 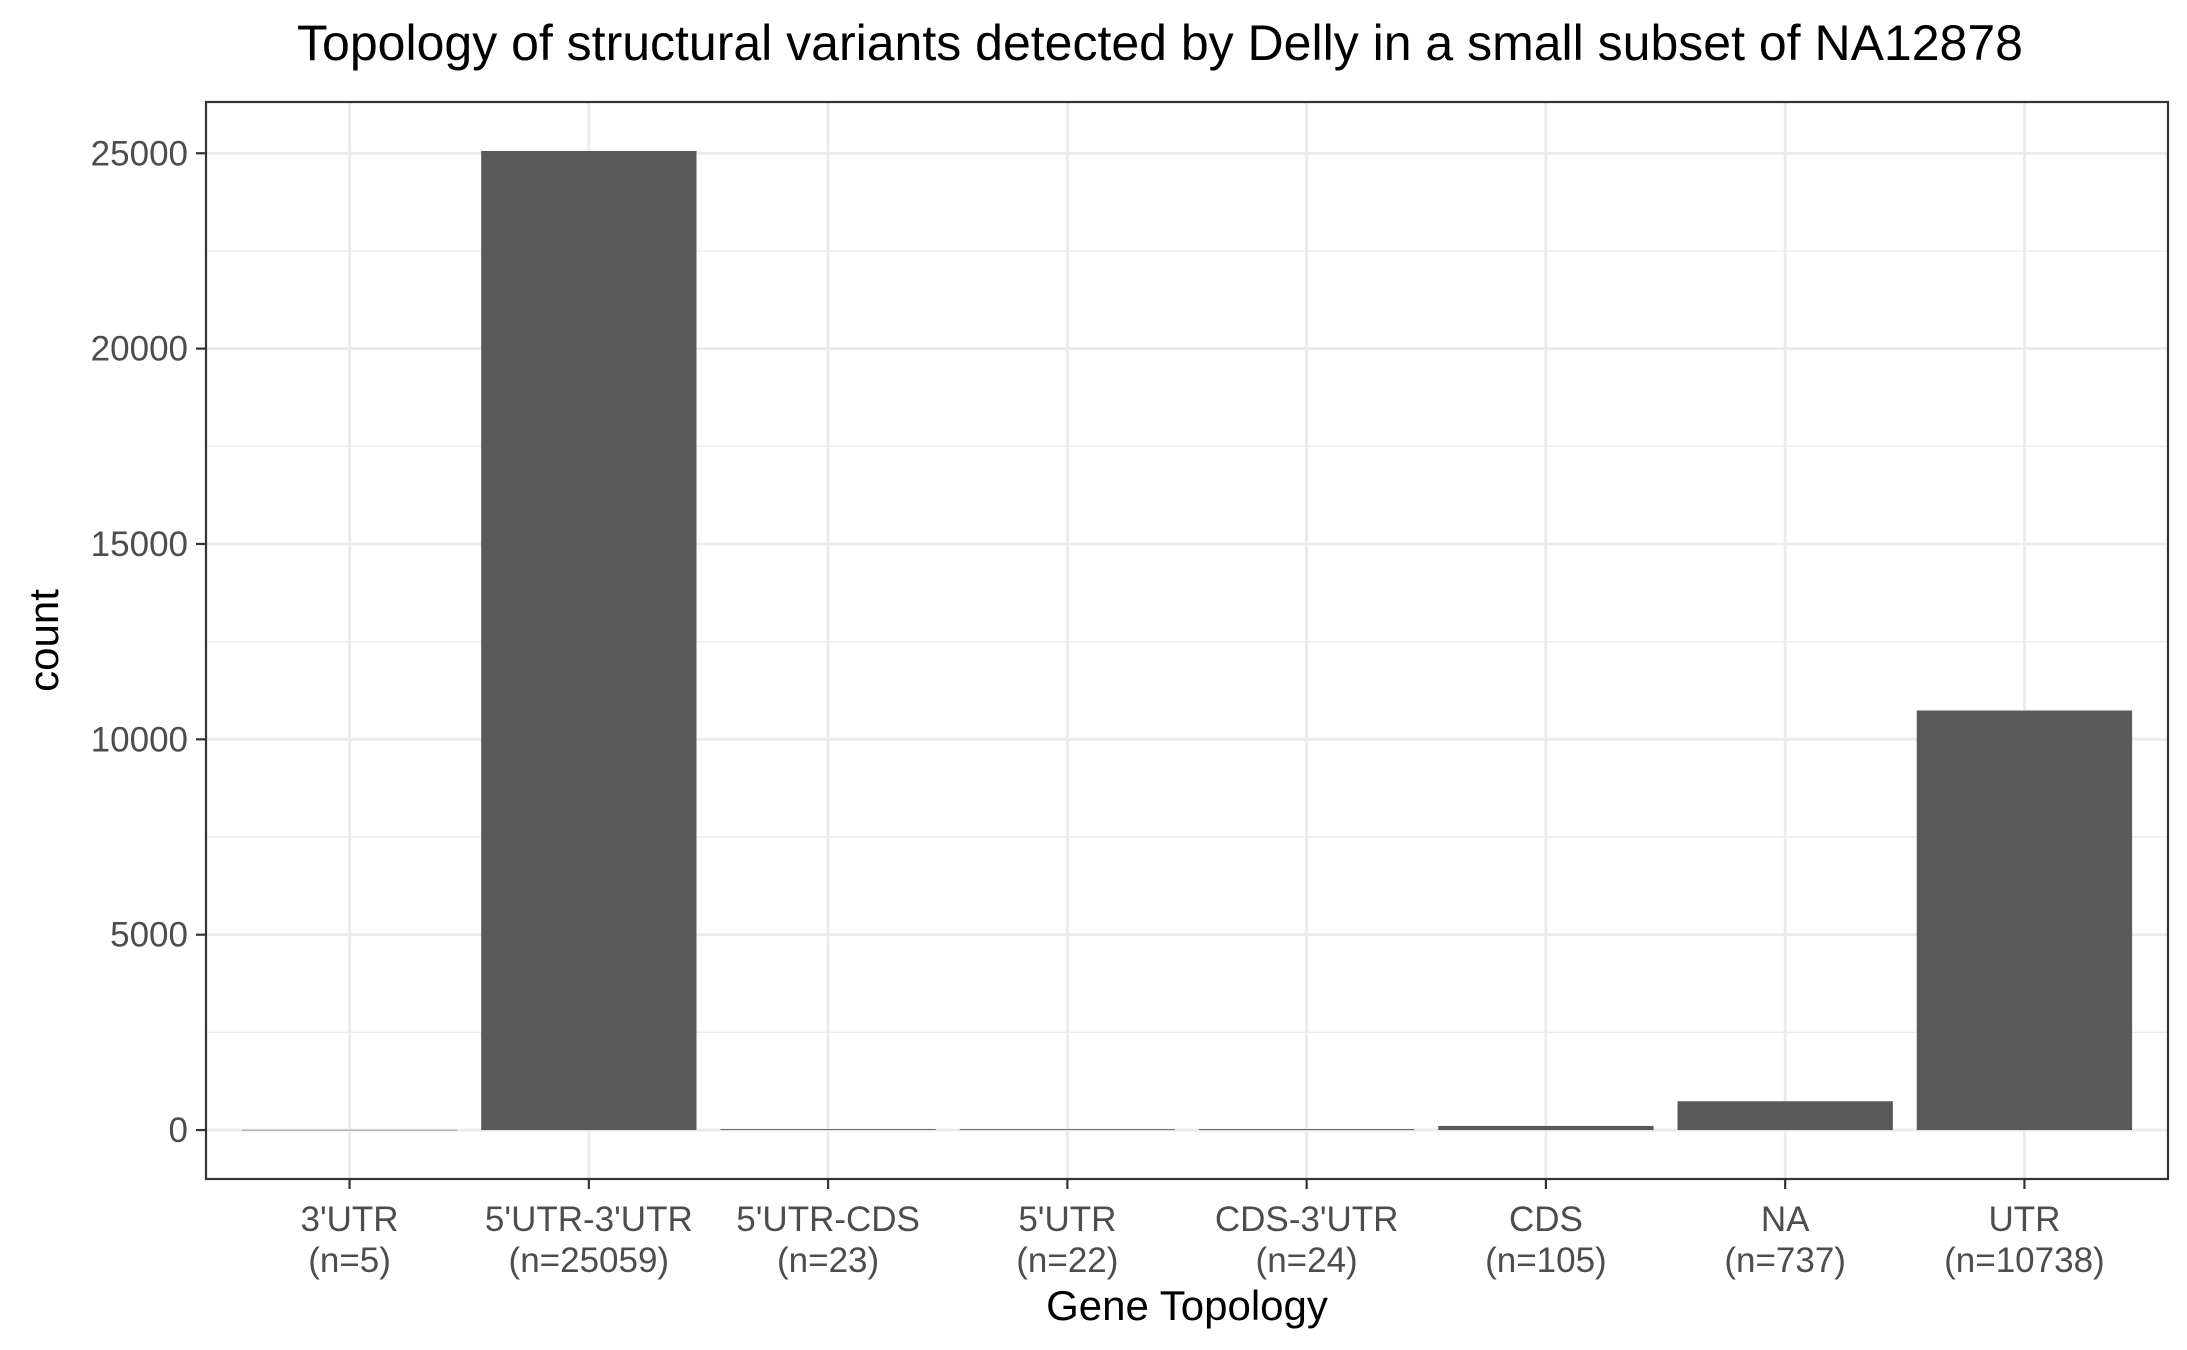 What do you see at coordinates (1546, 1219) in the screenshot?
I see `x-tick-label: CDS` at bounding box center [1546, 1219].